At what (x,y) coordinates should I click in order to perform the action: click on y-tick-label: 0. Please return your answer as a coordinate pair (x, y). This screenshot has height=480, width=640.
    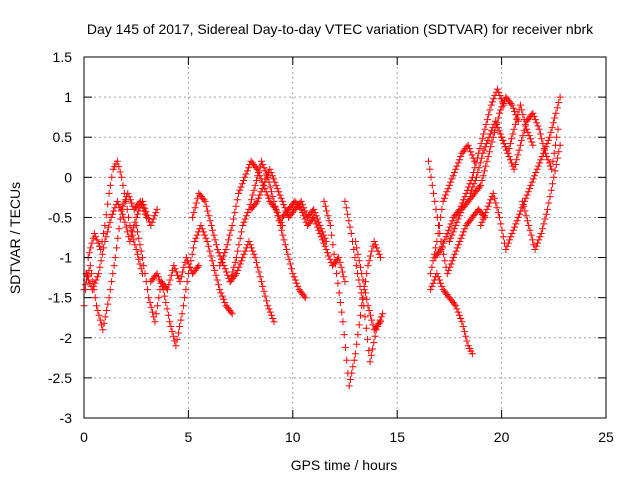
    Looking at the image, I should click on (68, 177).